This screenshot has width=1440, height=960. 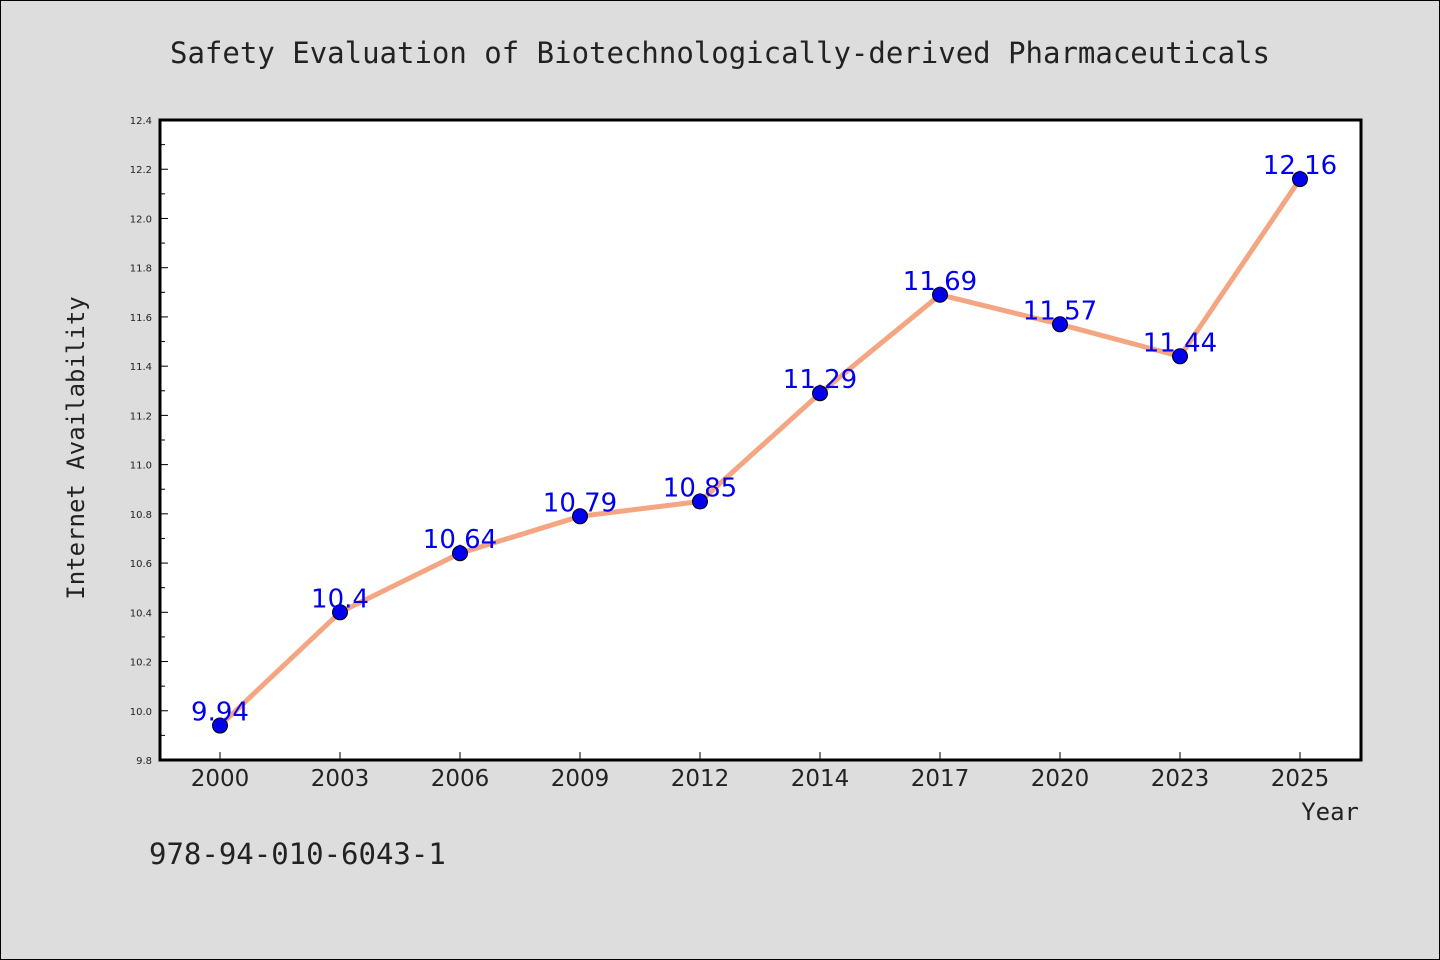 I want to click on y-tick-label: 11.8, so click(x=141, y=269).